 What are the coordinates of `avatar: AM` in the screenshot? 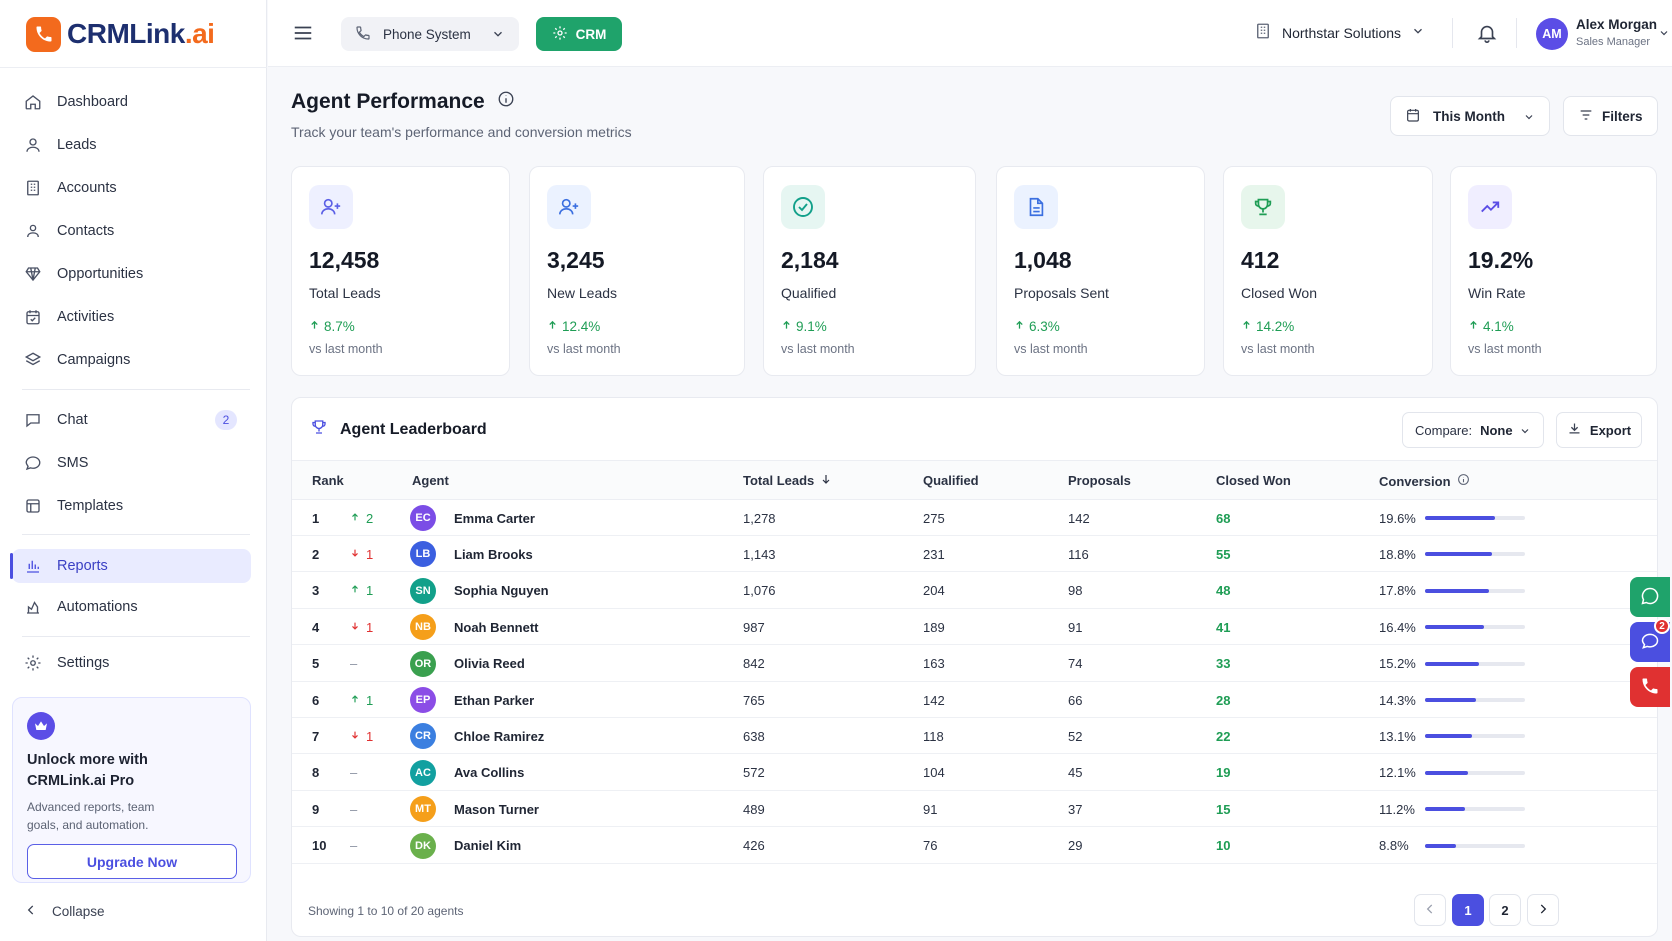 It's located at (1552, 34).